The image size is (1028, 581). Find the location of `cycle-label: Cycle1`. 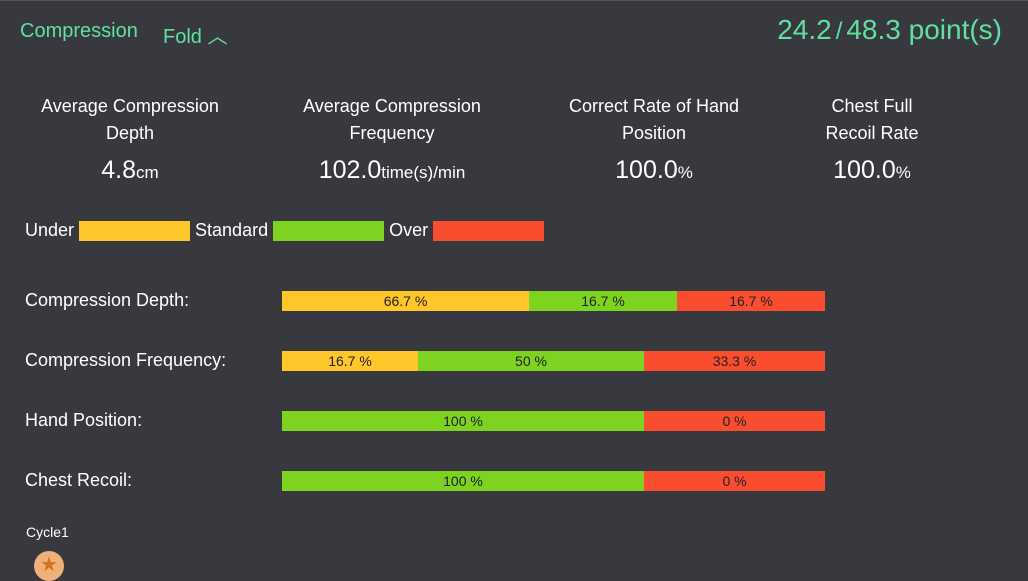

cycle-label: Cycle1 is located at coordinates (47, 532).